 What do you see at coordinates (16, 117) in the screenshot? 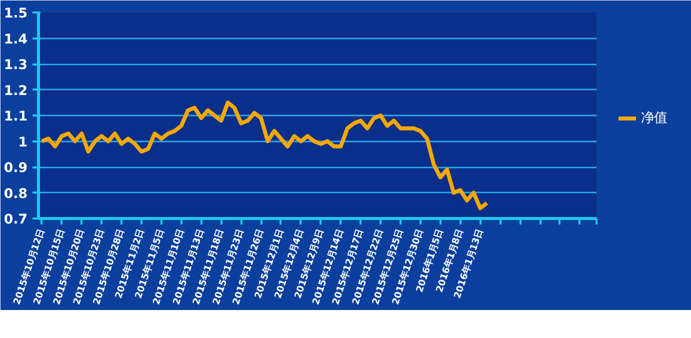
I see `y-tick-label: 1.1` at bounding box center [16, 117].